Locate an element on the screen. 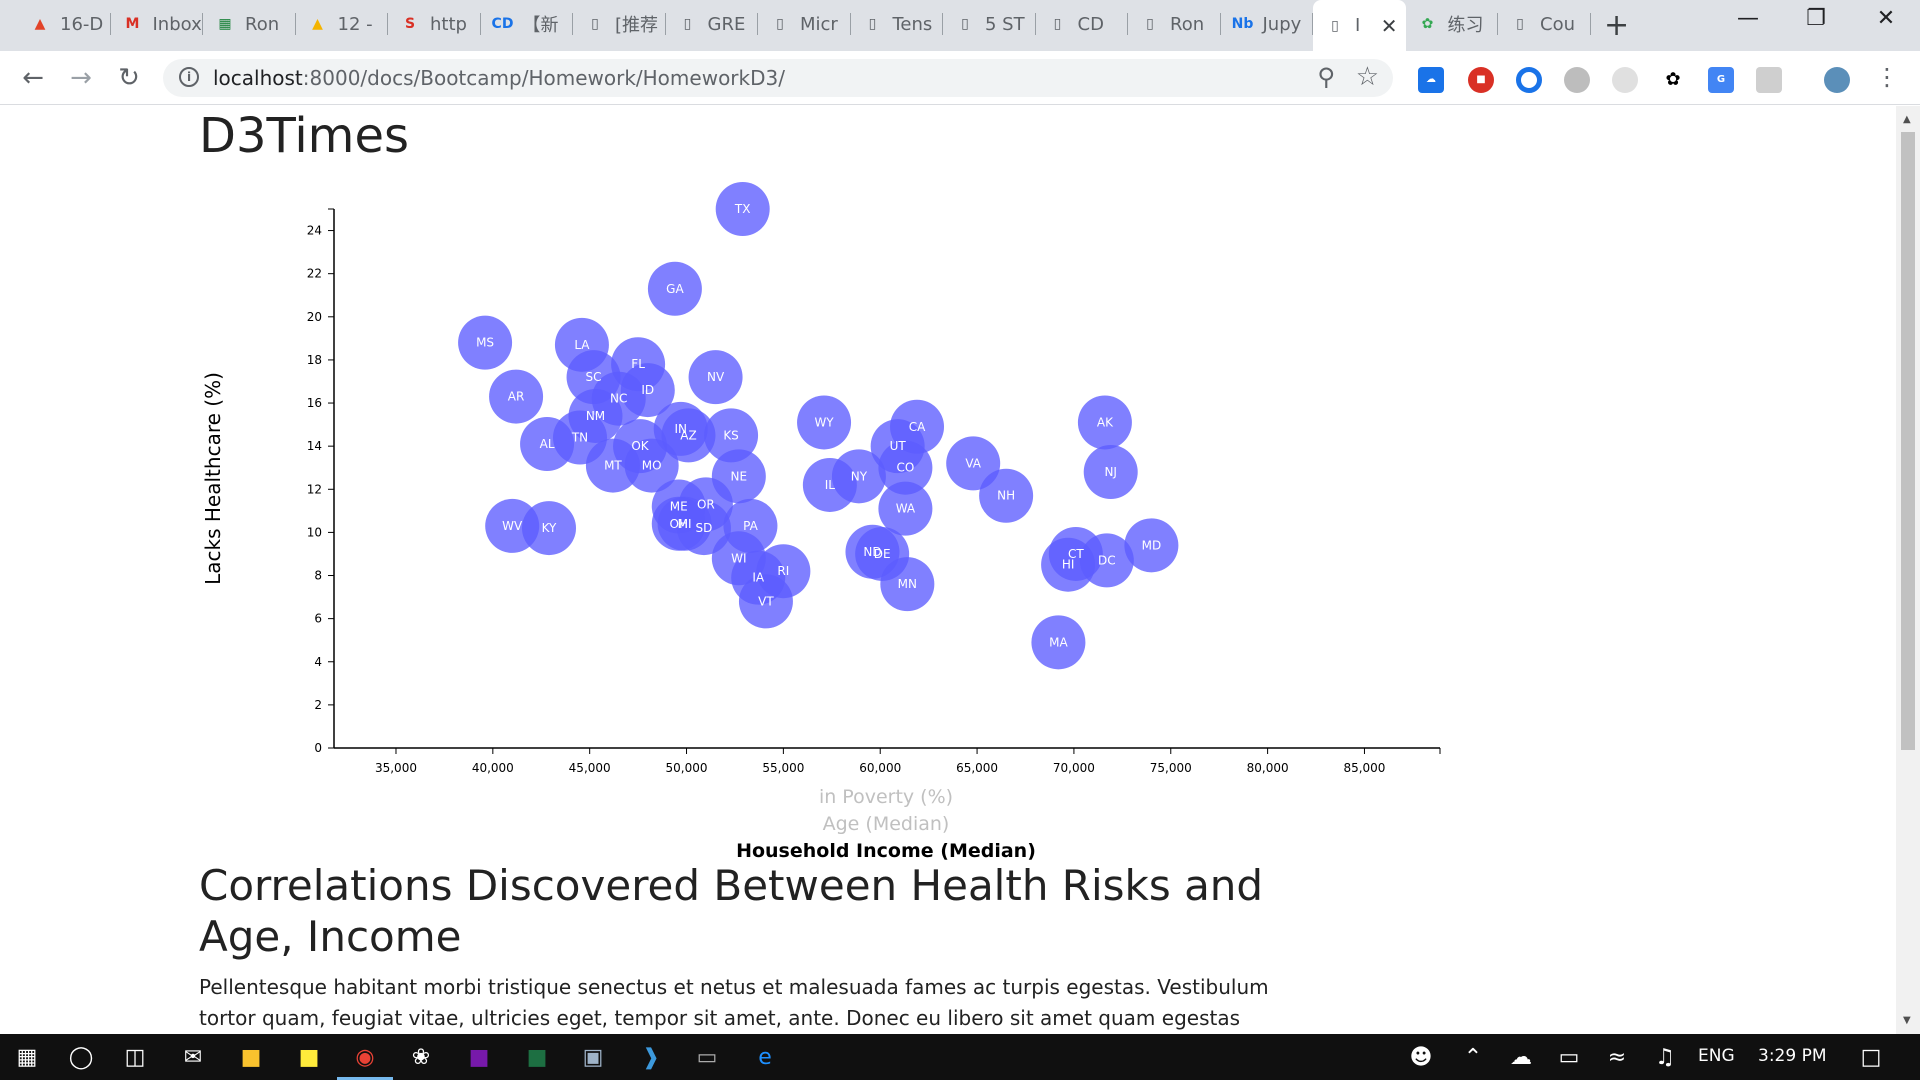 This screenshot has width=1920, height=1080. translate-icon: G is located at coordinates (1721, 80).